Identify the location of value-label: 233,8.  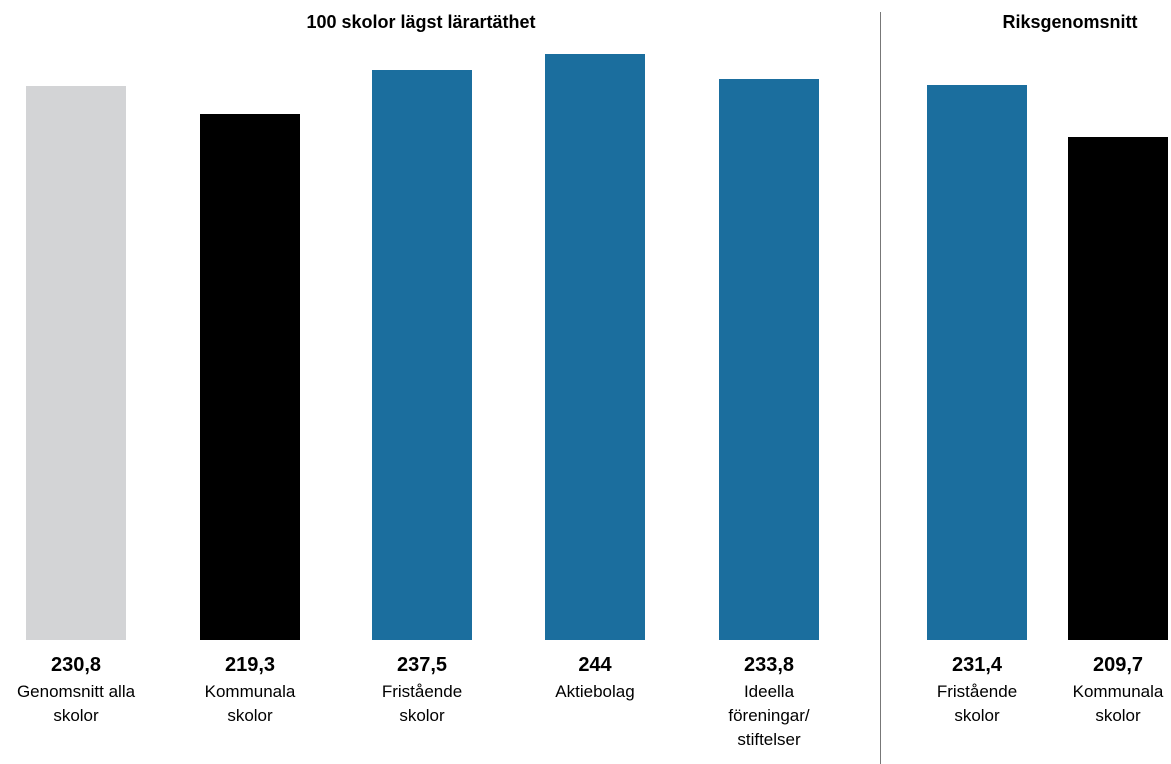
(769, 665).